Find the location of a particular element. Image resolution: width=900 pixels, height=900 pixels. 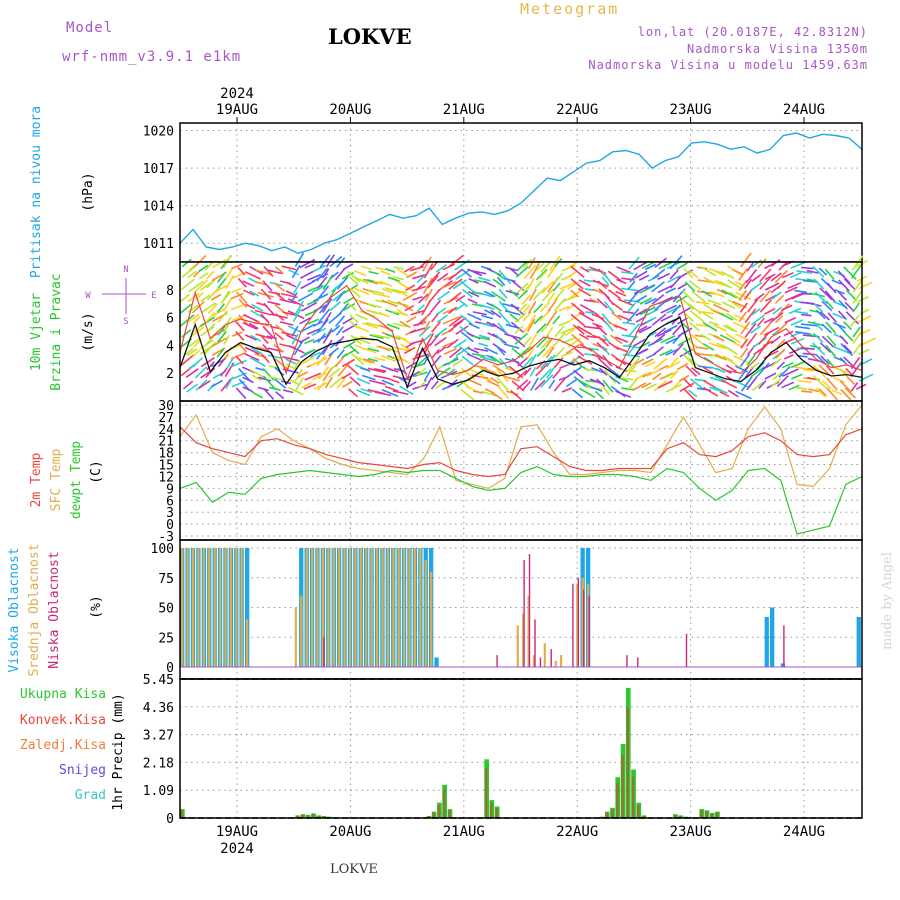

wind-name-label: 10m Vjetar is located at coordinates (36, 332).